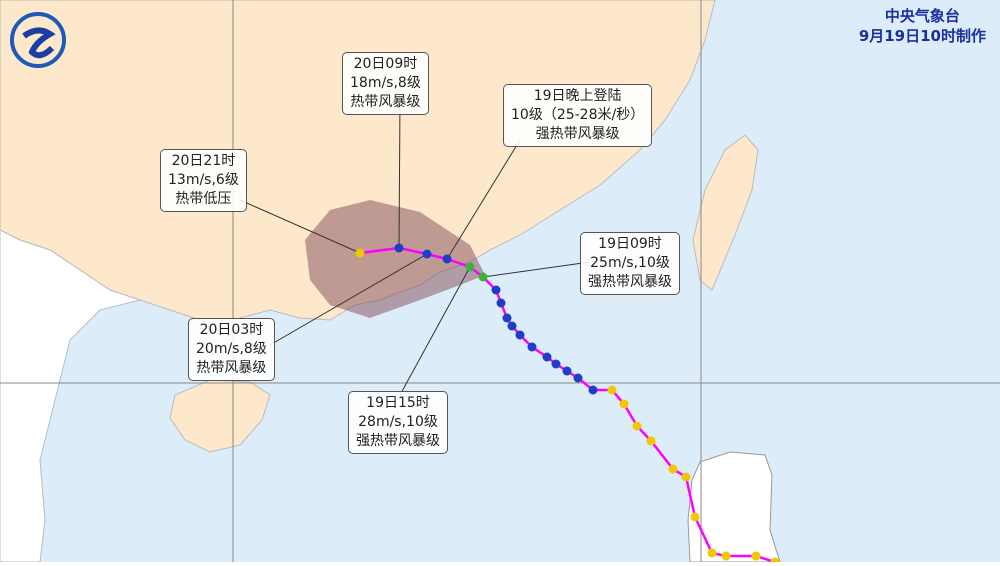  I want to click on forecast-cone, so click(395, 259).